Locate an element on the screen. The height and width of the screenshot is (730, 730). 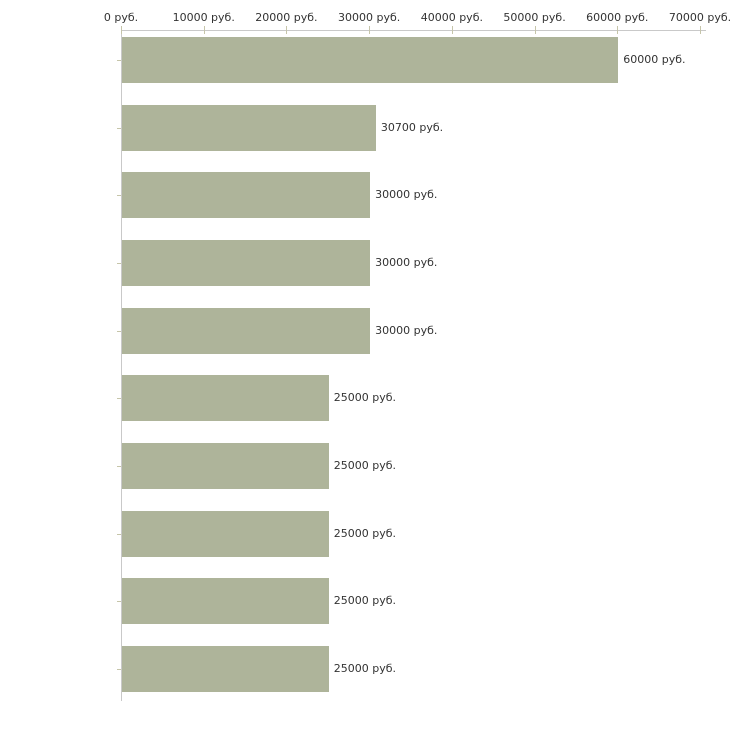
x-tick-label: 10000 руб. is located at coordinates (203, 17).